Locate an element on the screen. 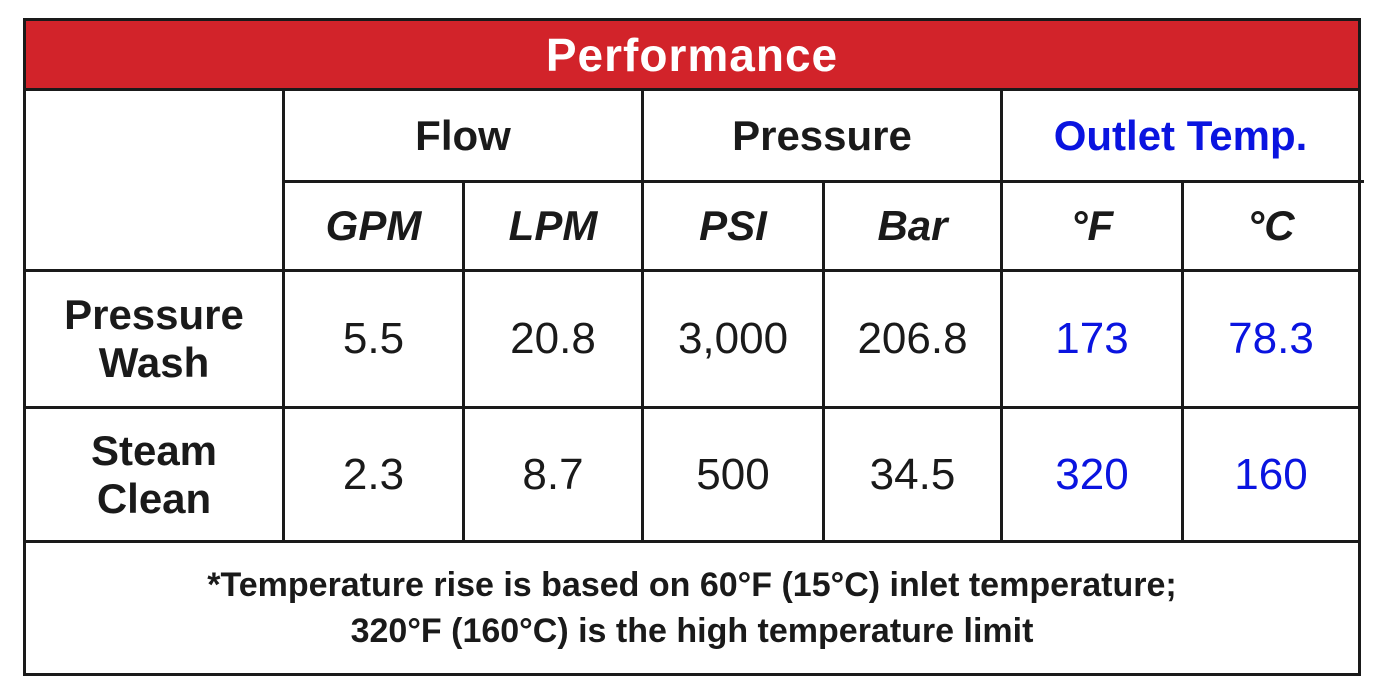 Image resolution: width=1381 pixels, height=690 pixels. rule-pressure-temp is located at coordinates (1001, 317).